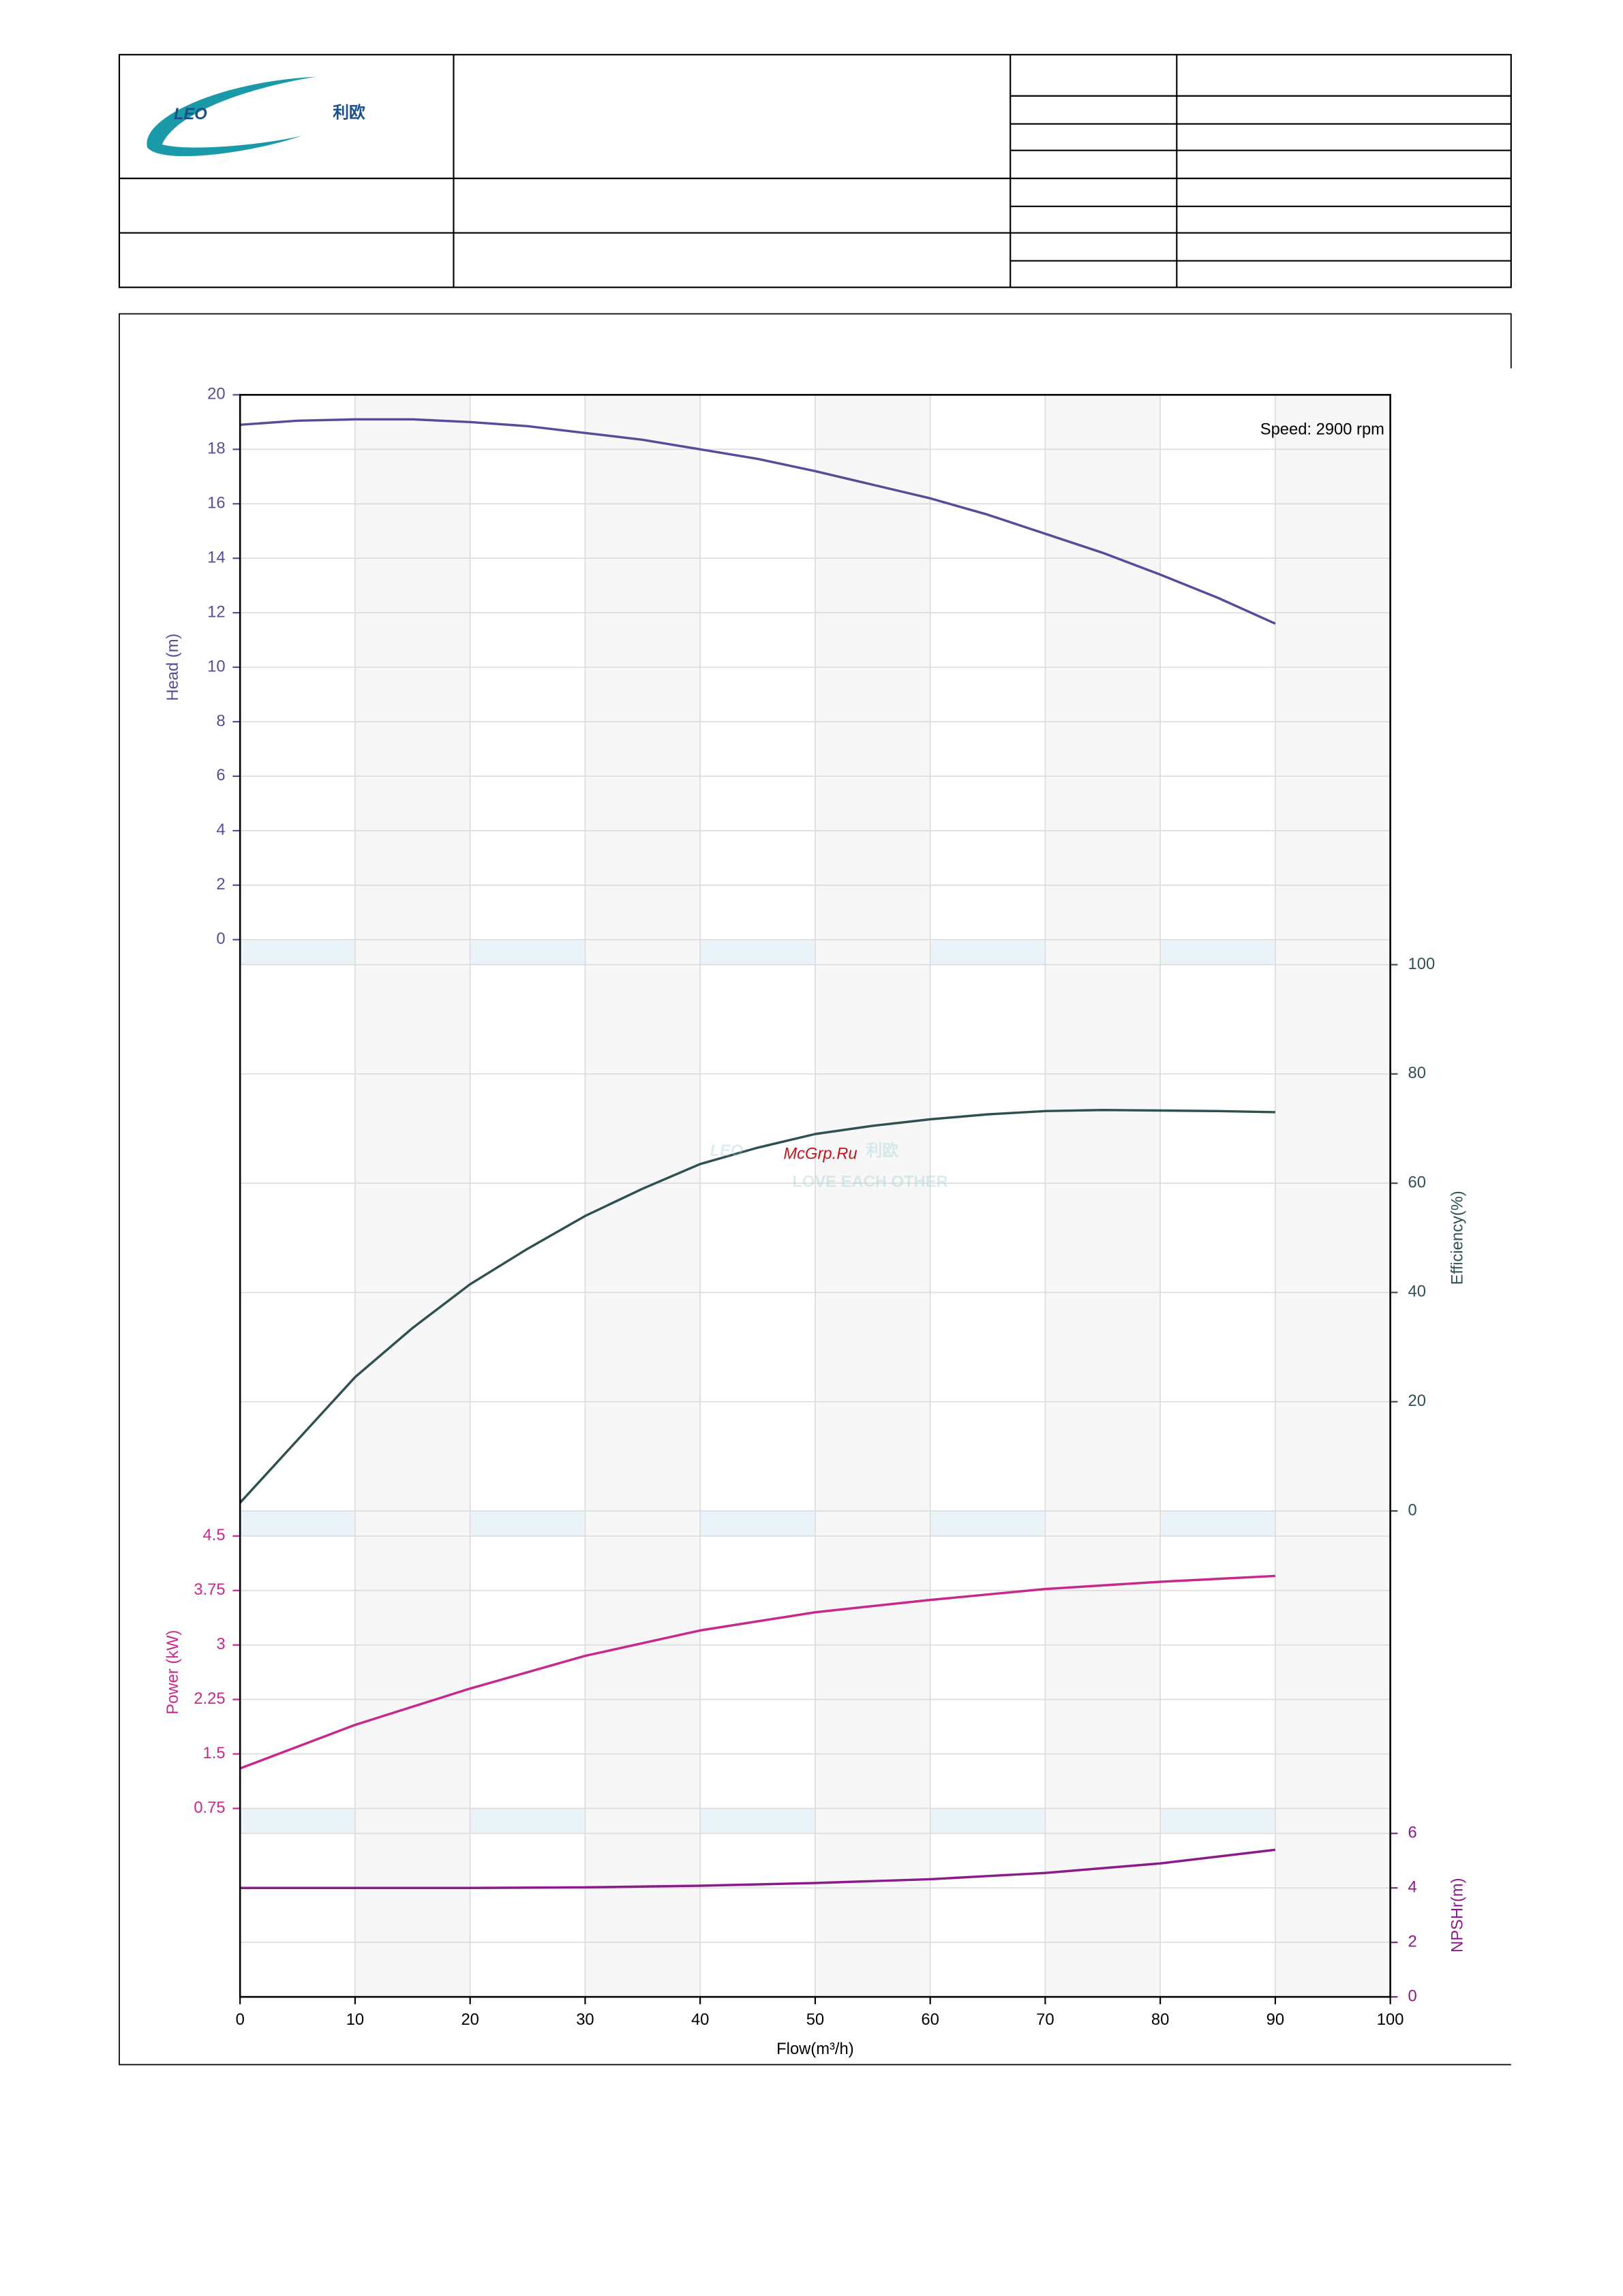 Image resolution: width=1623 pixels, height=2296 pixels. I want to click on y-tick-label: 16, so click(216, 503).